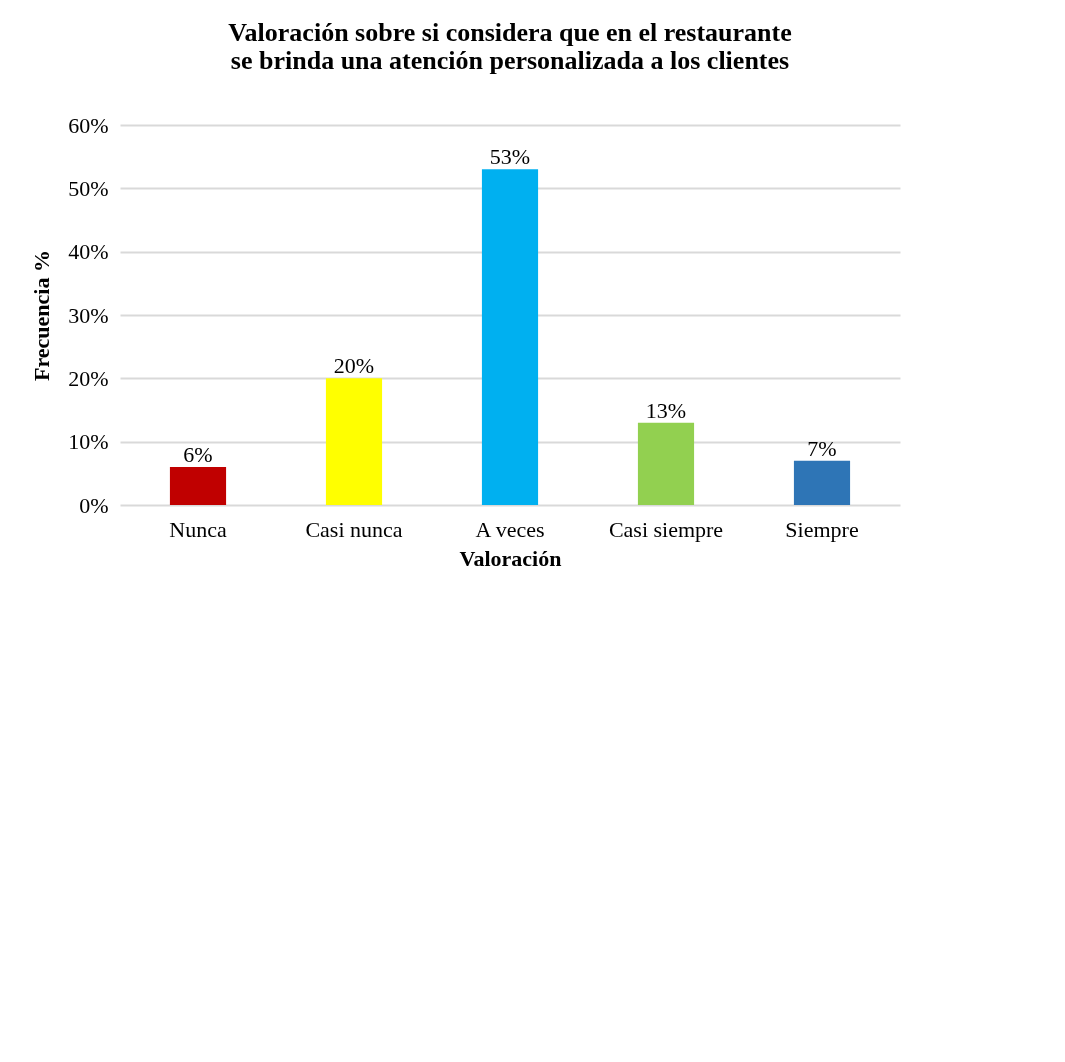  What do you see at coordinates (88, 442) in the screenshot?
I see `y-tick-label: 10%` at bounding box center [88, 442].